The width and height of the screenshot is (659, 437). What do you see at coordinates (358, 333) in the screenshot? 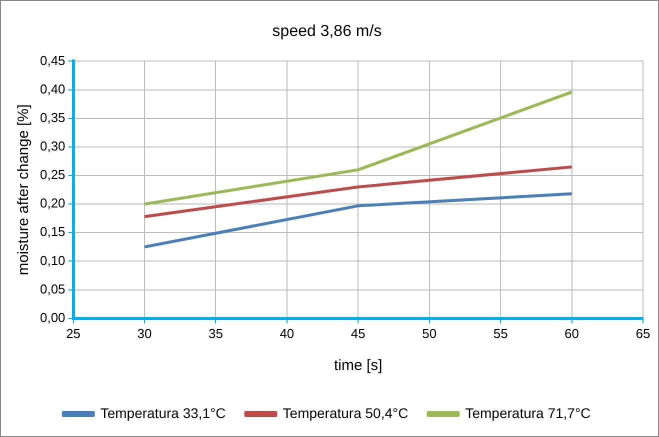
I see `x-tick-label: 45` at bounding box center [358, 333].